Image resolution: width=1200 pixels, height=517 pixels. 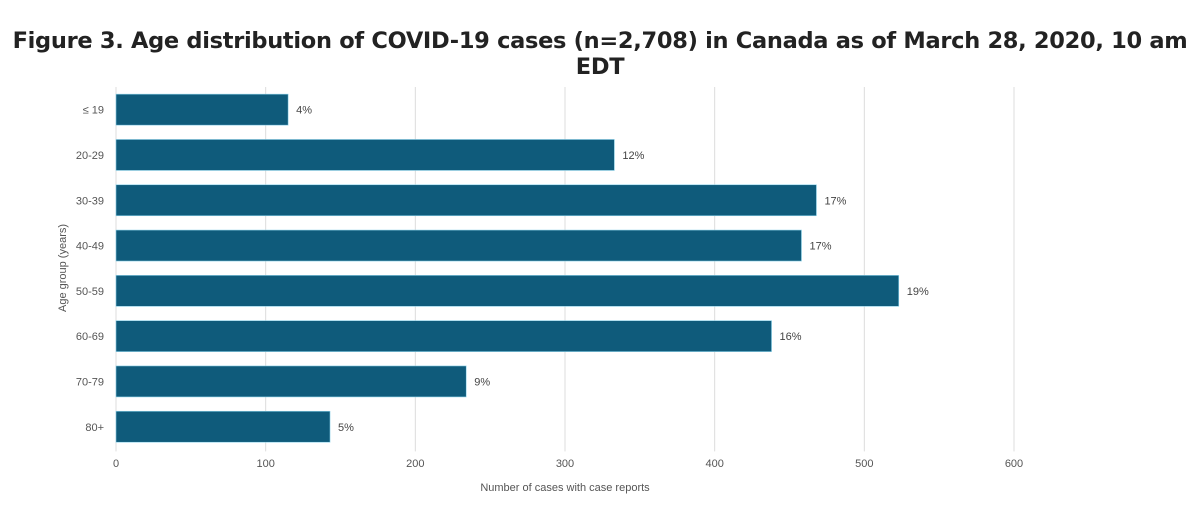 I want to click on y-tick-label: 50-59, so click(x=90, y=292).